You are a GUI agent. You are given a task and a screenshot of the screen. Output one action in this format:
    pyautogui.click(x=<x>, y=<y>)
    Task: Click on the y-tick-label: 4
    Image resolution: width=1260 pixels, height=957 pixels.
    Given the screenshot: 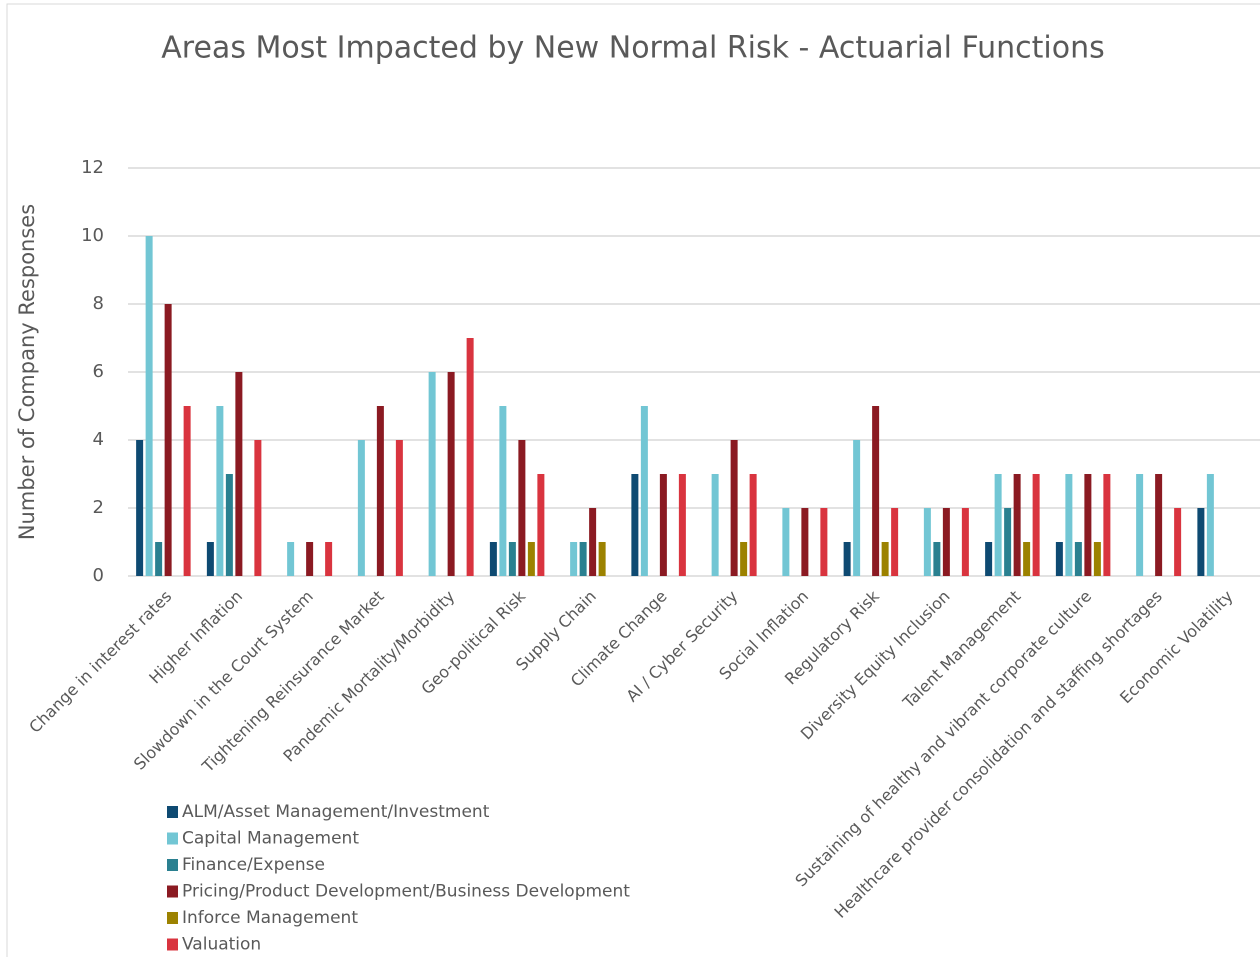 What is the action you would take?
    pyautogui.click(x=98, y=439)
    